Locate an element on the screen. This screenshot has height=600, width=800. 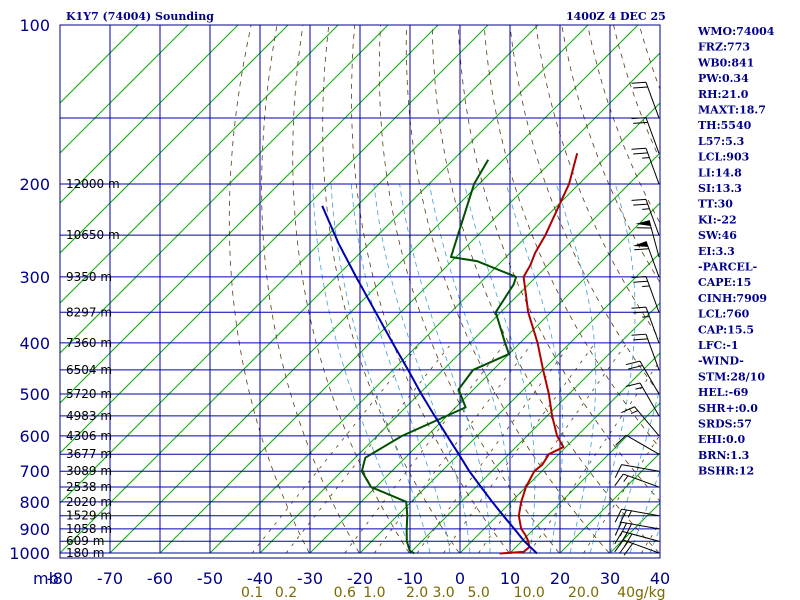
stability-index: L57:5.3 is located at coordinates (721, 141).